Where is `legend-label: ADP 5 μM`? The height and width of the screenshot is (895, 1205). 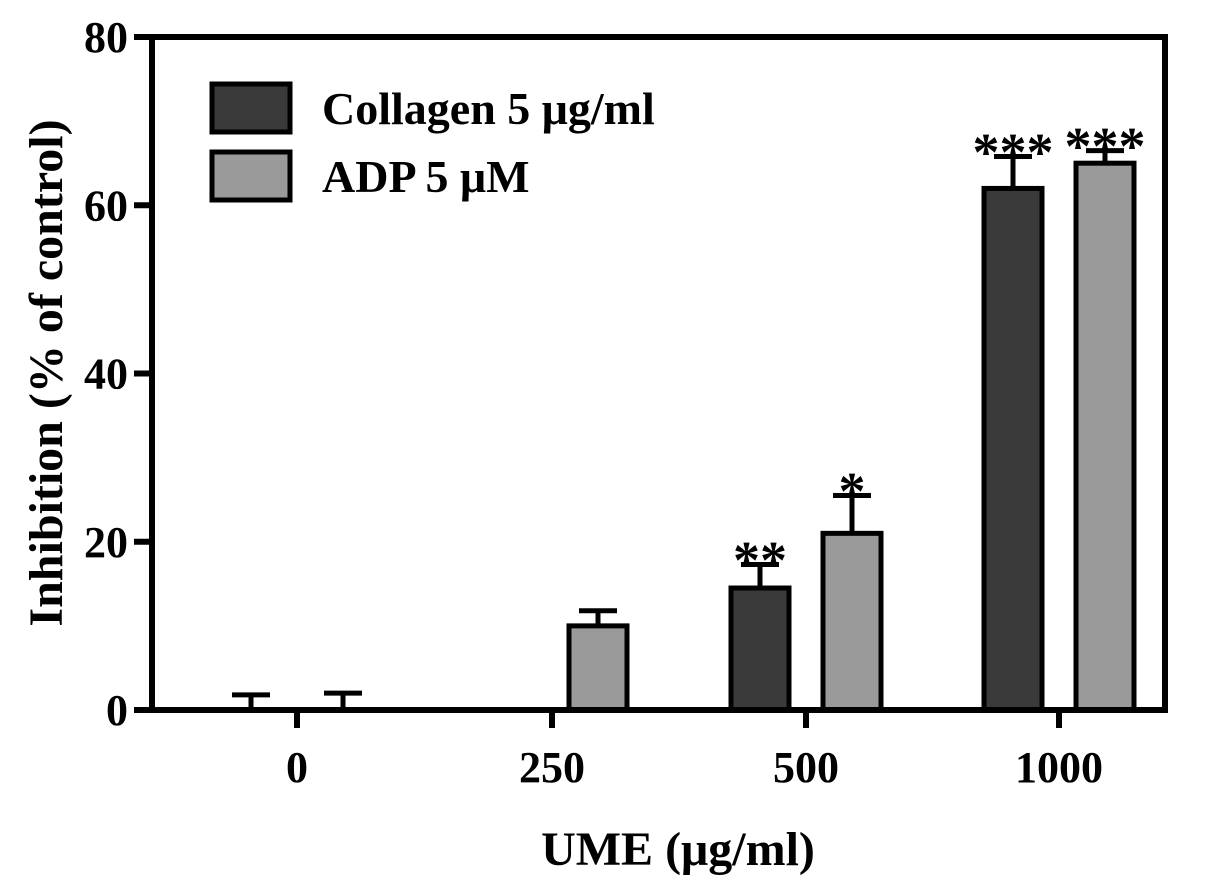
legend-label: ADP 5 μM is located at coordinates (426, 176).